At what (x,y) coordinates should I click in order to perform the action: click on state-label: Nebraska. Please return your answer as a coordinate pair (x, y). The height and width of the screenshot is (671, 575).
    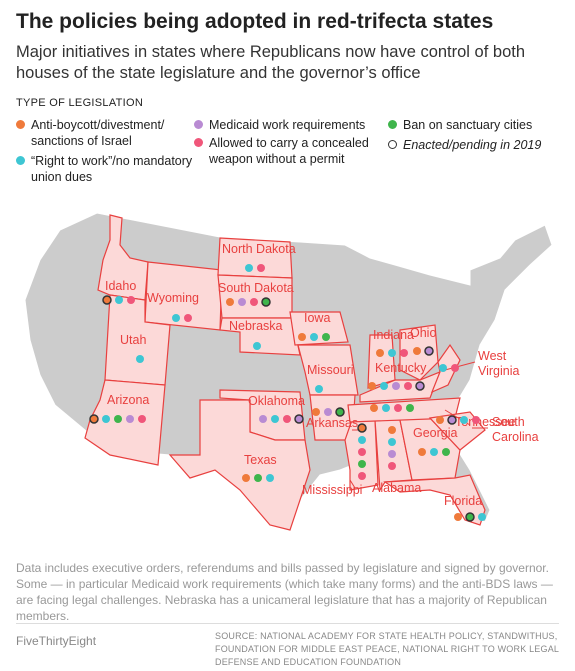
    Looking at the image, I should click on (256, 326).